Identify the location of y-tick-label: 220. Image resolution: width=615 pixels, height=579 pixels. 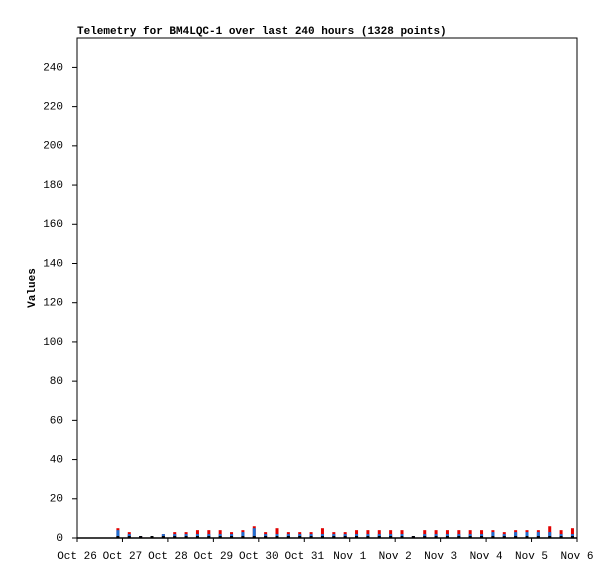
(53, 108).